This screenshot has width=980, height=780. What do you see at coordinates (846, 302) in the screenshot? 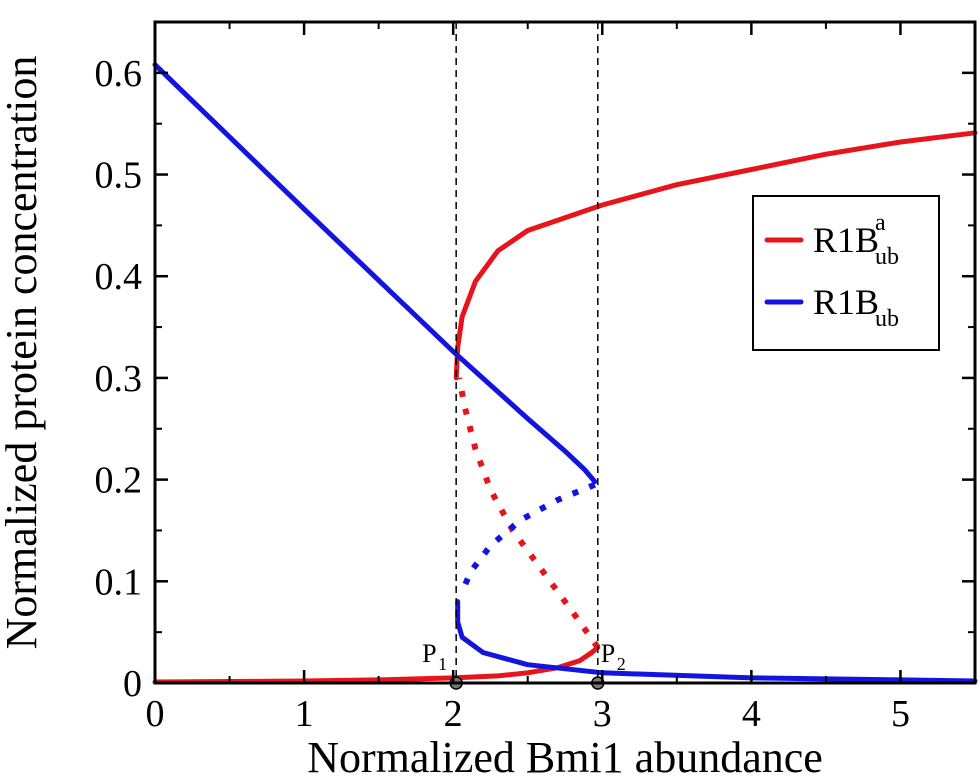
I see `legend-label-2: R1B` at bounding box center [846, 302].